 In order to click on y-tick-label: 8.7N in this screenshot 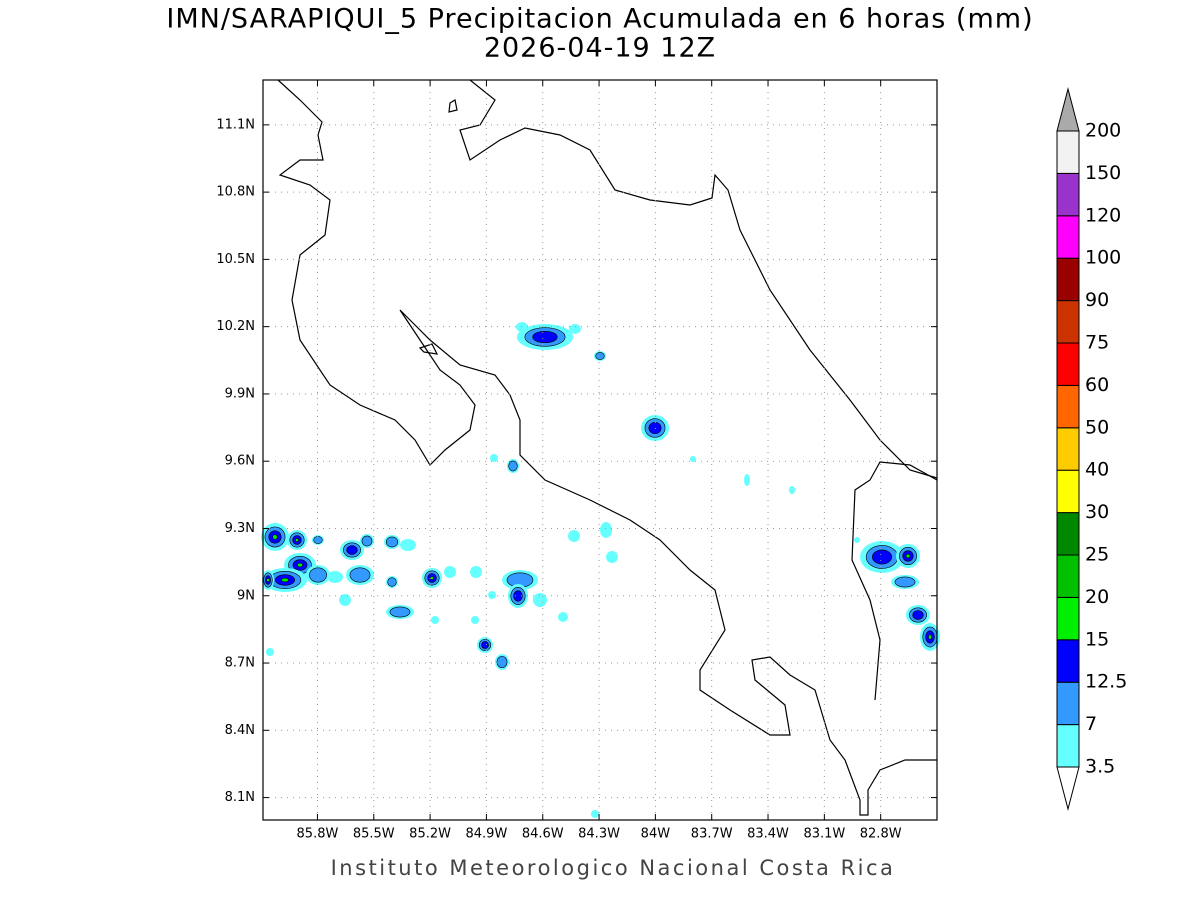, I will do `click(240, 663)`.